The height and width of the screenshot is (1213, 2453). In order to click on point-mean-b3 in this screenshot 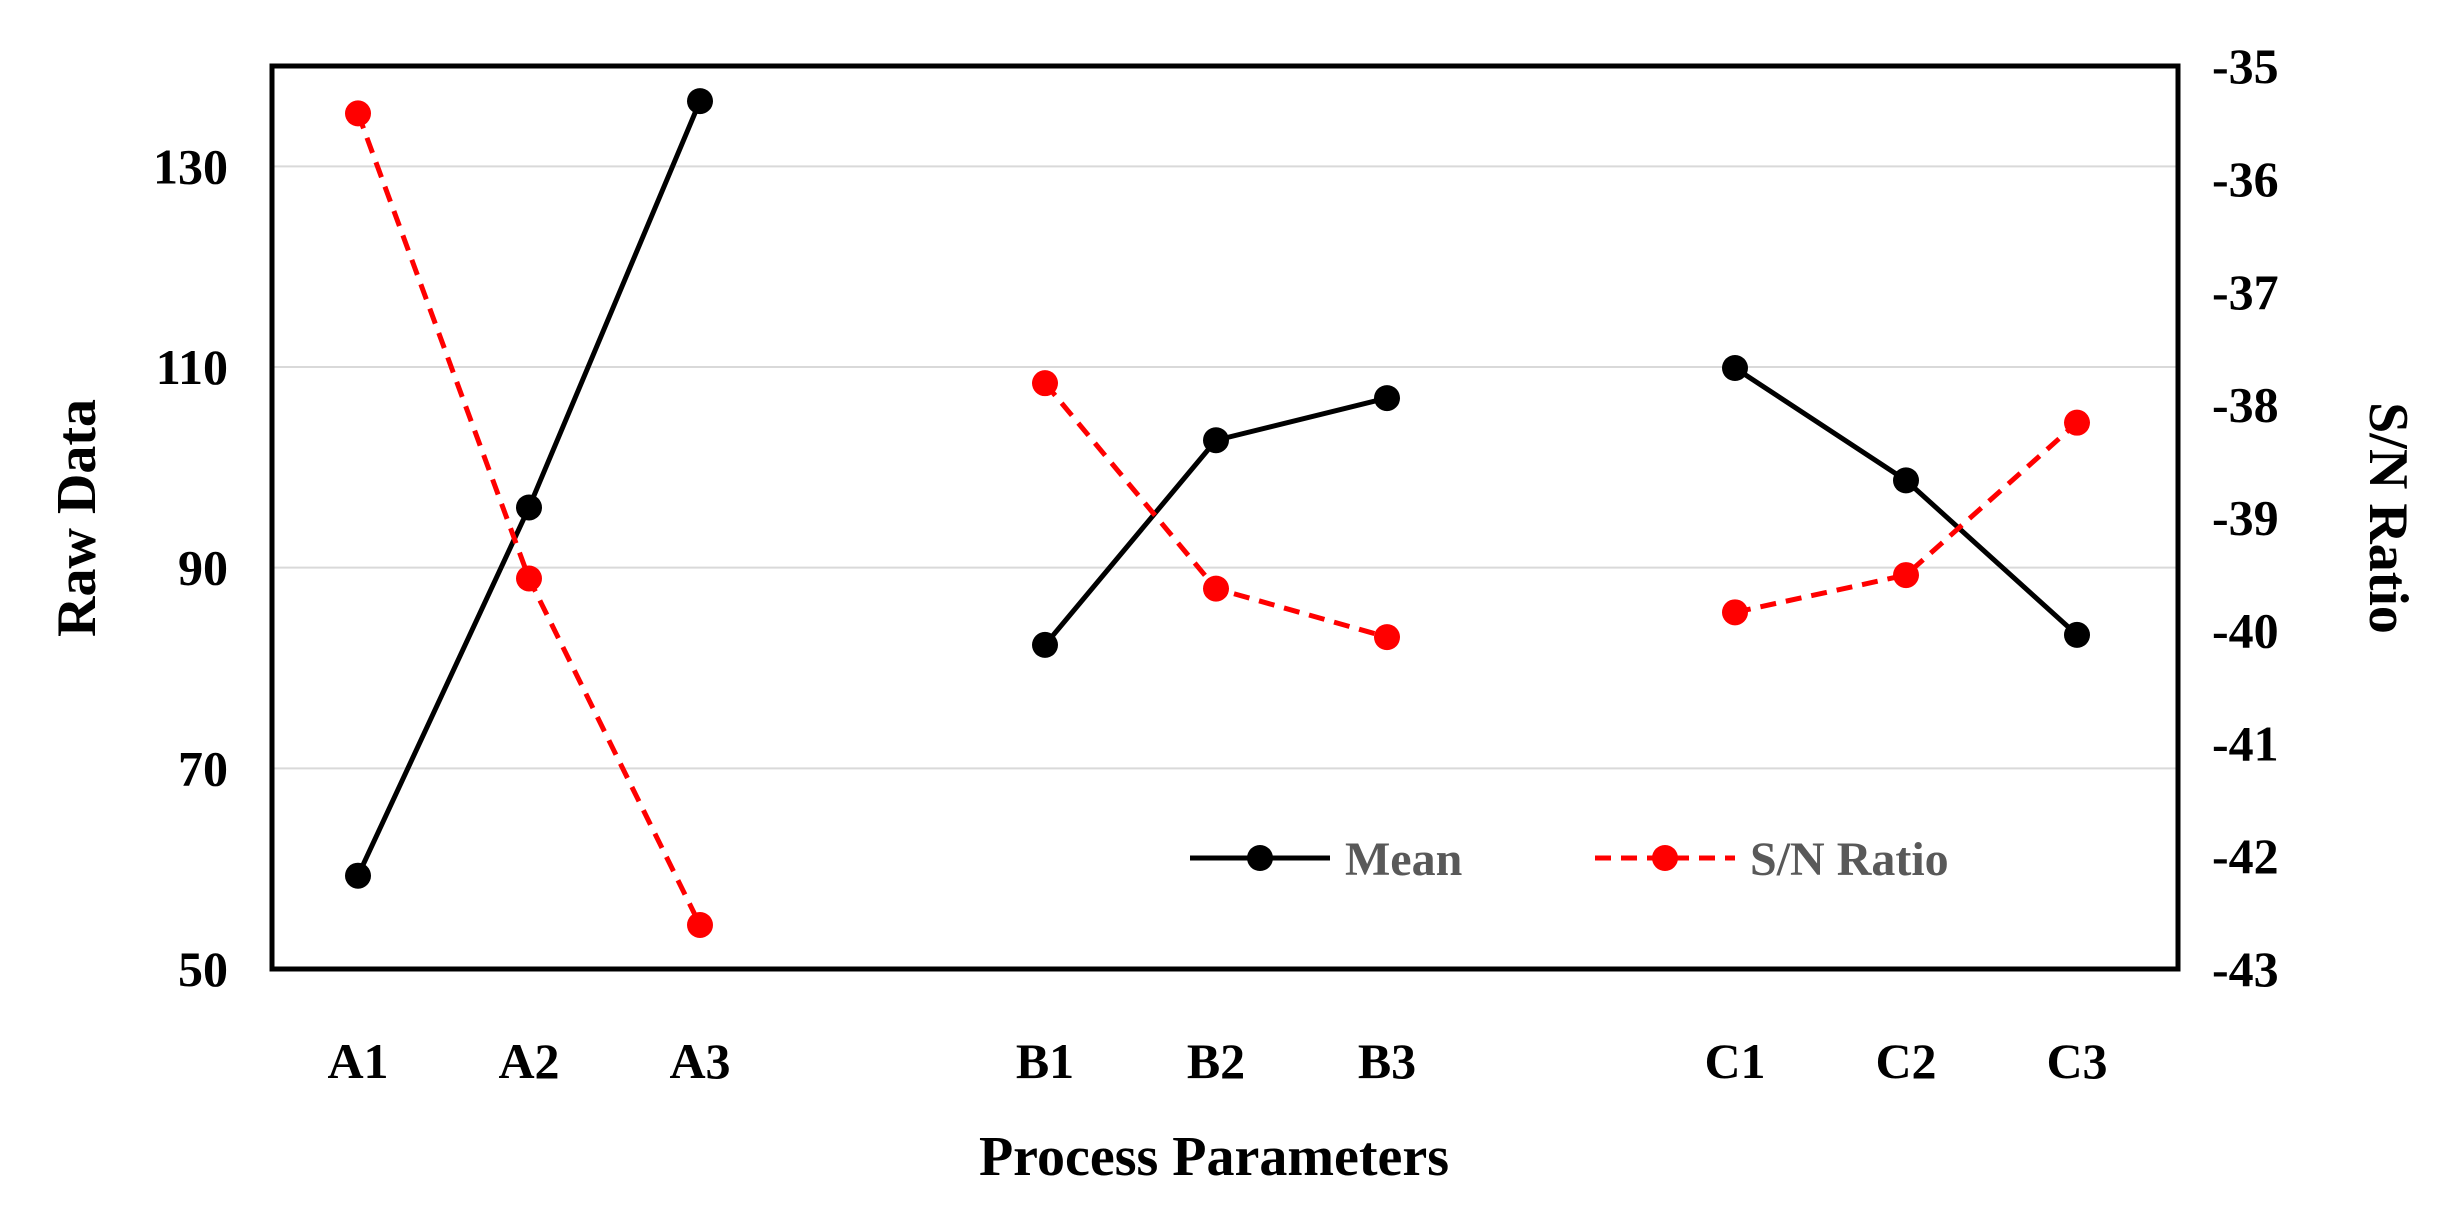, I will do `click(1387, 398)`.